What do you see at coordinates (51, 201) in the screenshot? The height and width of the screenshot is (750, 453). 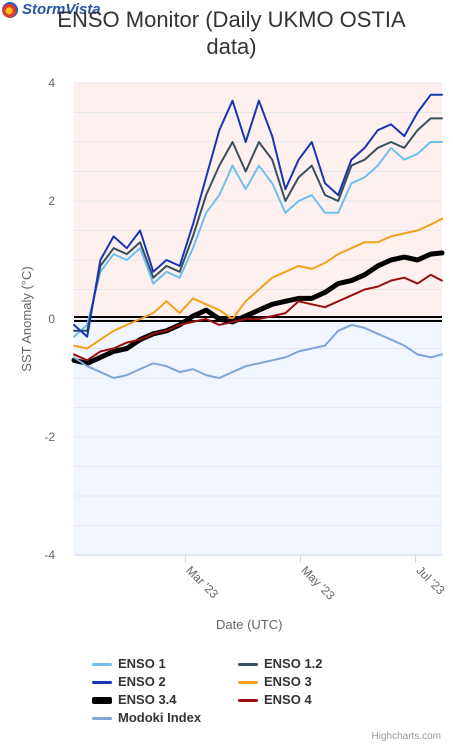 I see `y-tick-label: 2` at bounding box center [51, 201].